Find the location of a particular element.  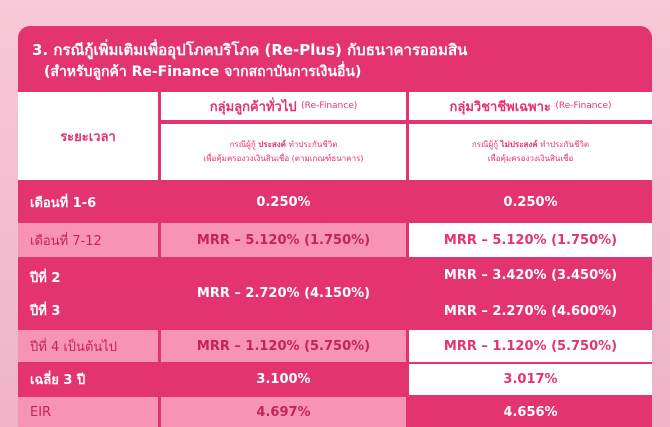

header-group1-title: กลุ่มลูกค้าทั่วไป (Re-Finance) is located at coordinates (283, 107).